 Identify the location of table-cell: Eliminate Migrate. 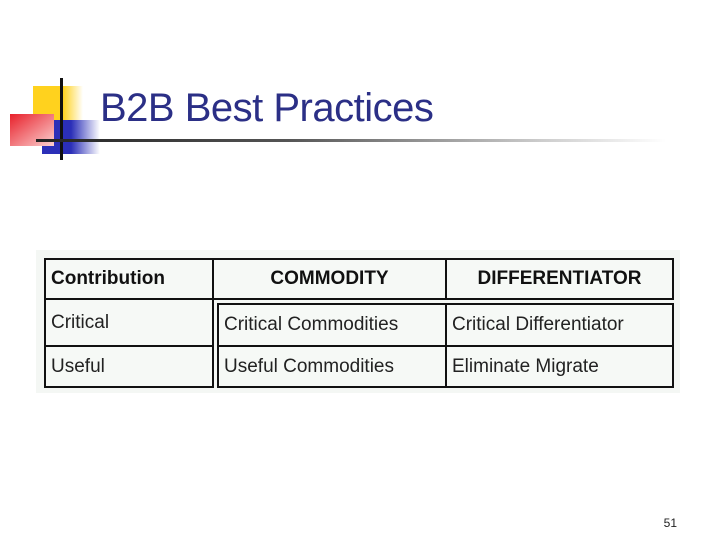
(559, 366).